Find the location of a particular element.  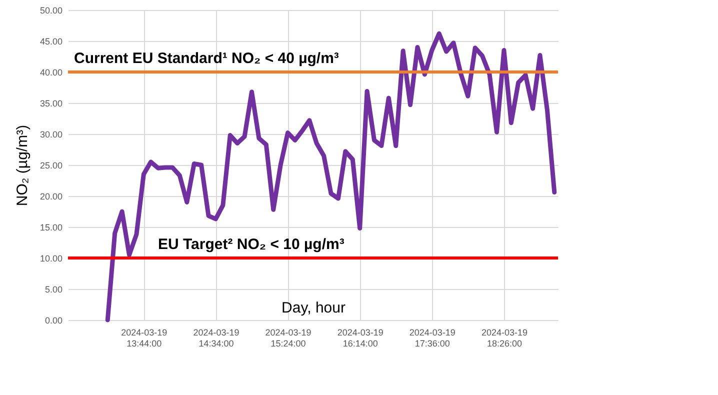

y-tick-label: 25.00 is located at coordinates (51, 165).